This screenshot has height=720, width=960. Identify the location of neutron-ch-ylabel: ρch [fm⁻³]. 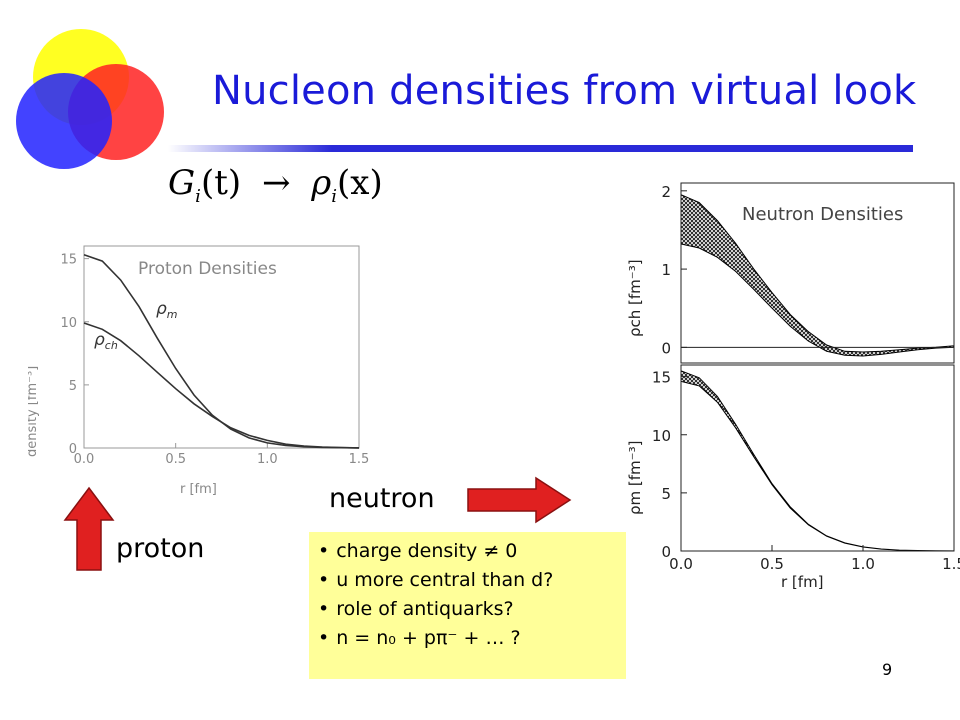
(635, 298).